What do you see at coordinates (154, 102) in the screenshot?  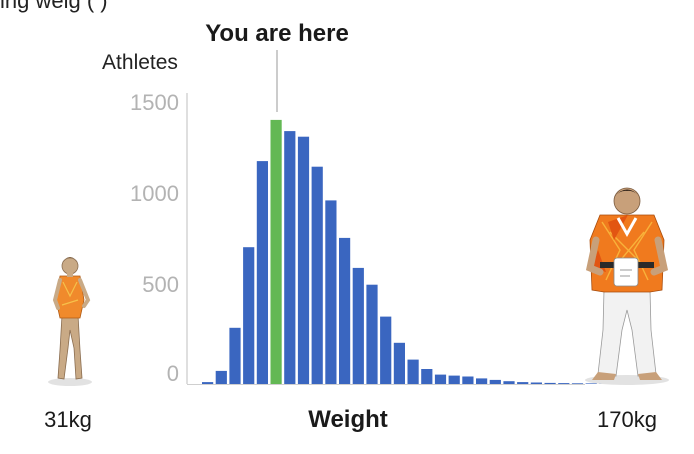 I see `y-tick-label: 1500` at bounding box center [154, 102].